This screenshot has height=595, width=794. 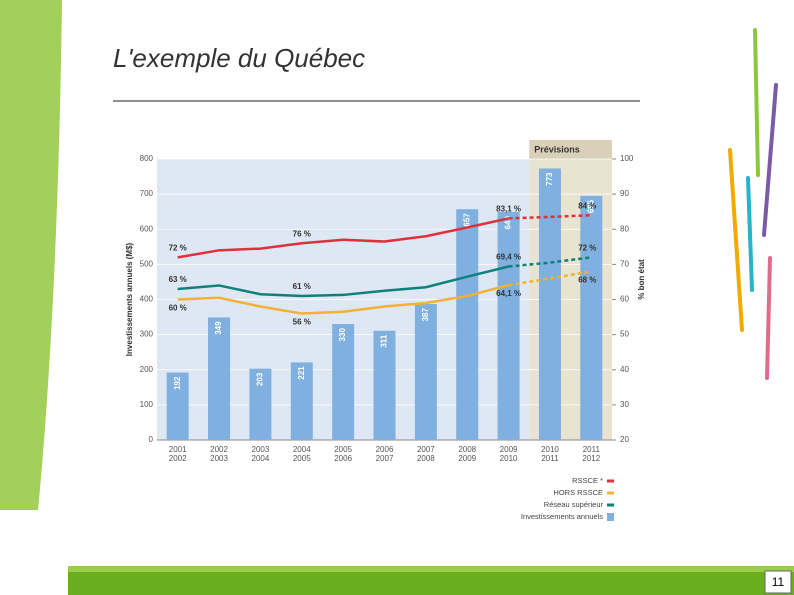 What do you see at coordinates (177, 383) in the screenshot?
I see `bar-label: 192` at bounding box center [177, 383].